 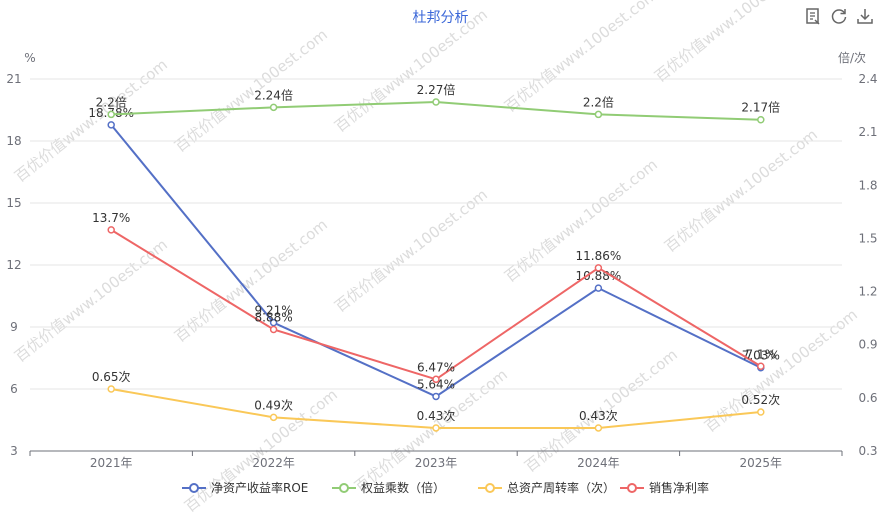 I want to click on chart-toolbar, so click(x=839, y=16).